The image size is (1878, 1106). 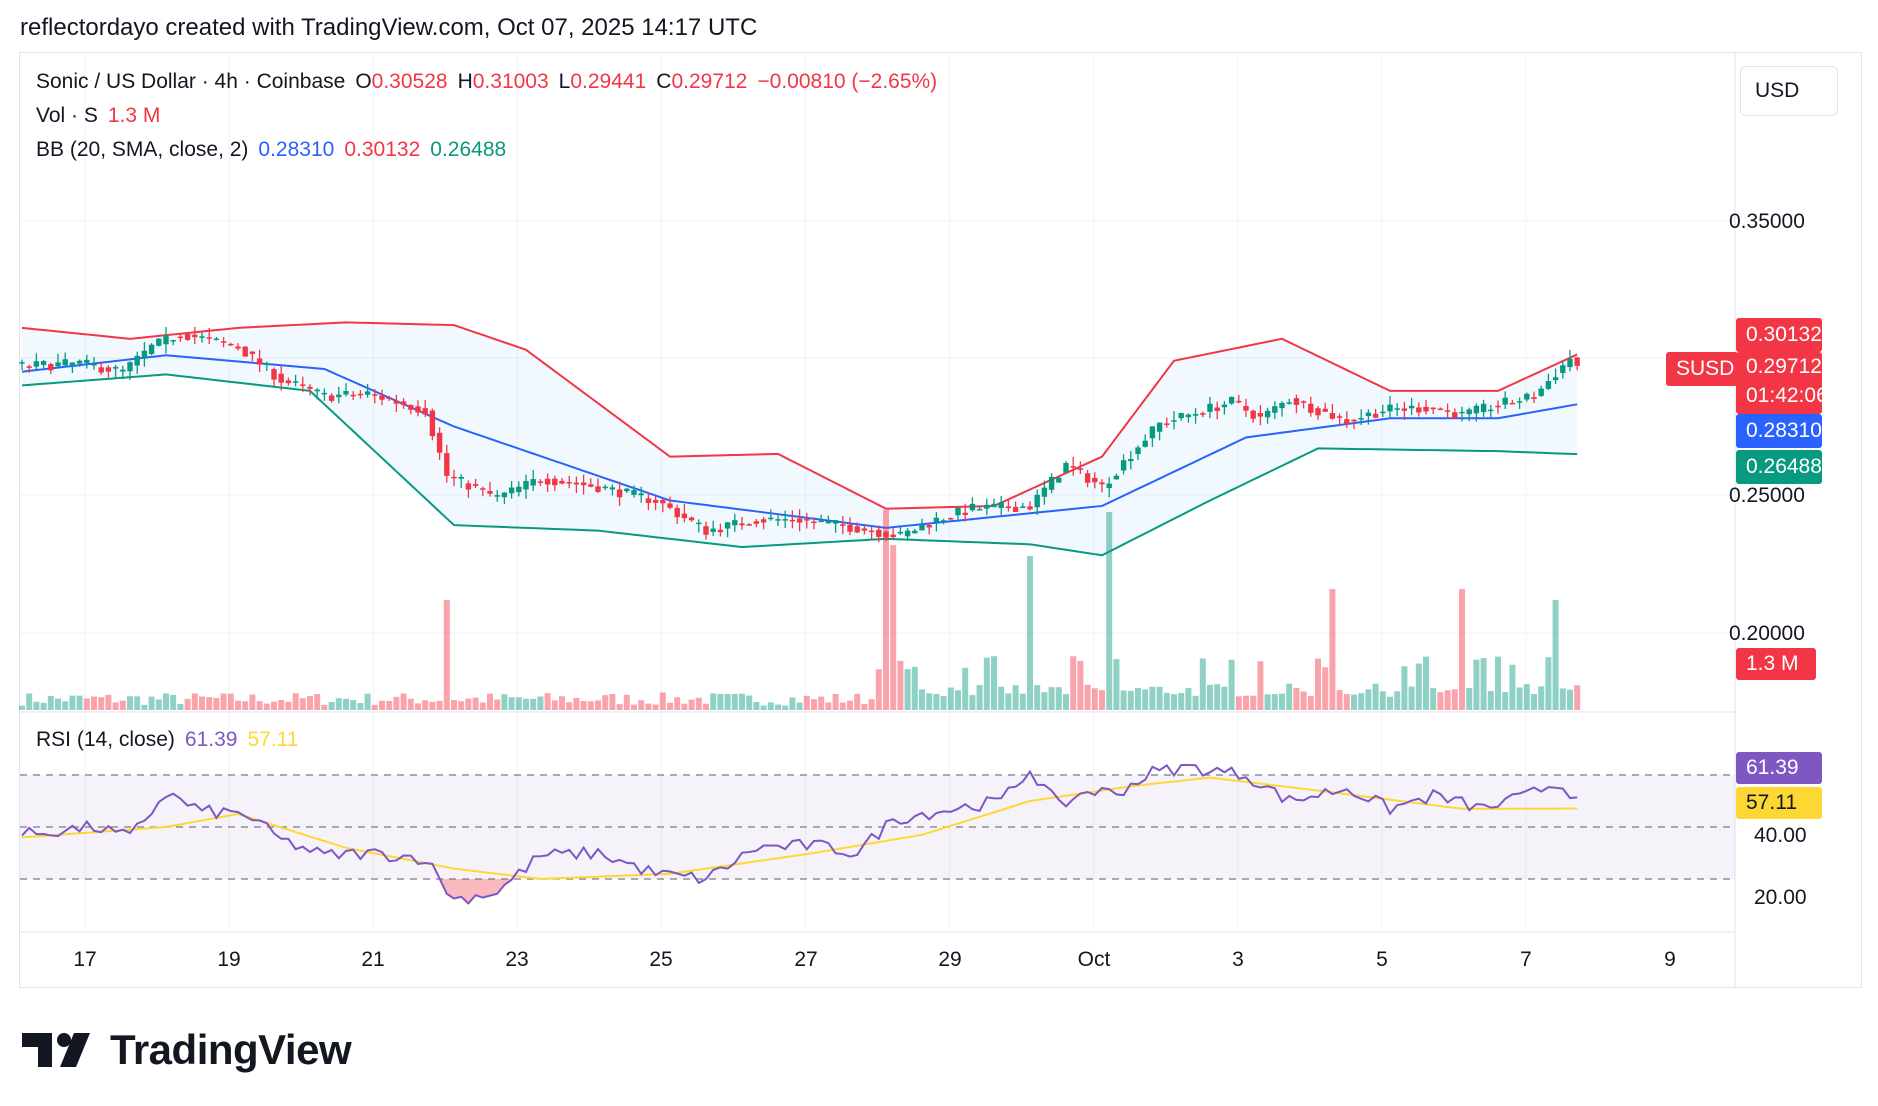 What do you see at coordinates (1094, 959) in the screenshot?
I see `x-label-oct: Oct` at bounding box center [1094, 959].